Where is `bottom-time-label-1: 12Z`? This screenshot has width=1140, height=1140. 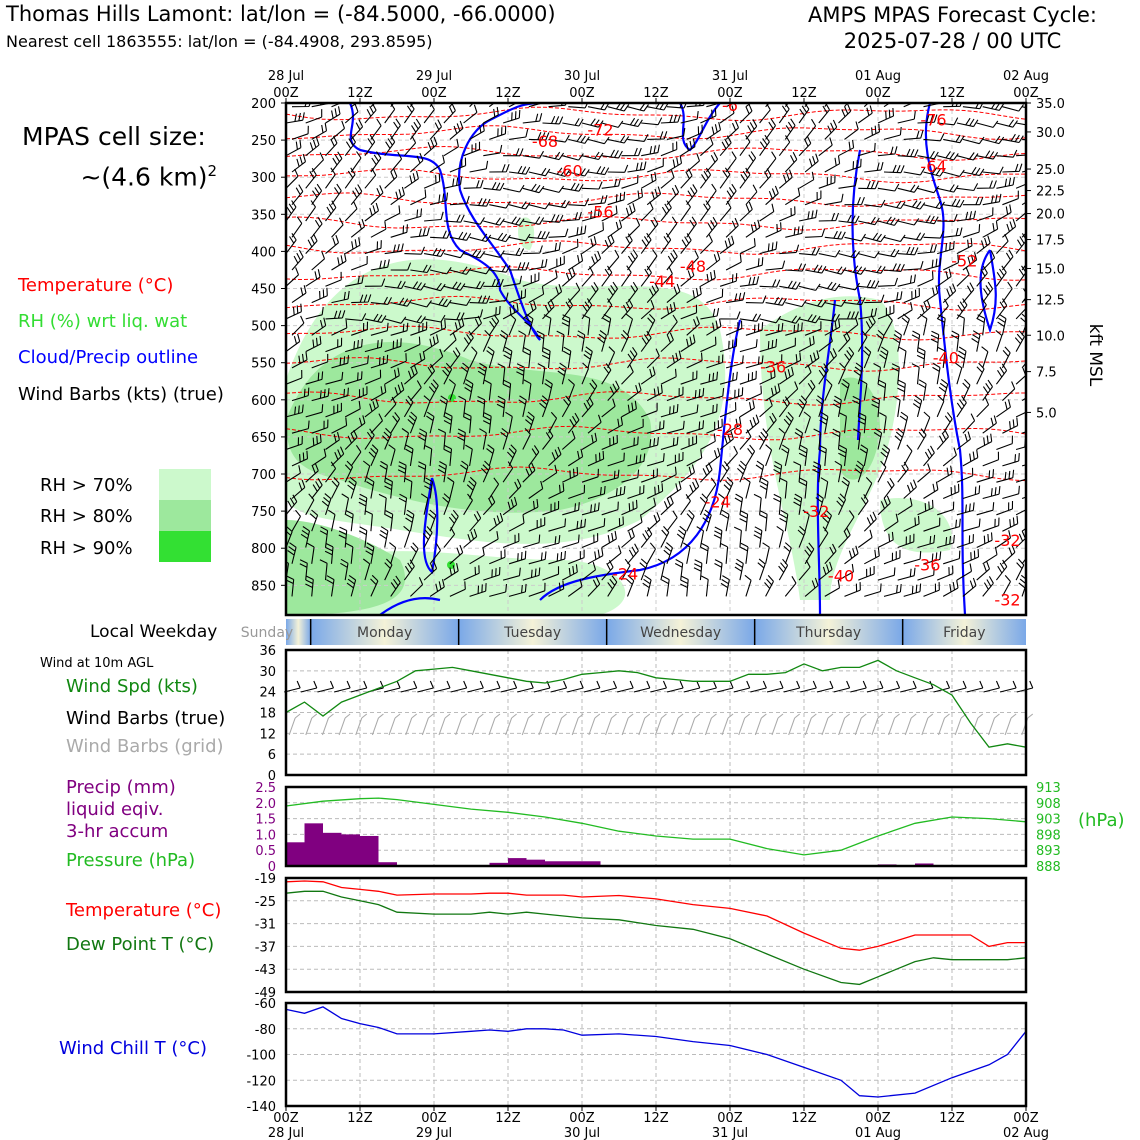 bottom-time-label-1: 12Z is located at coordinates (360, 1118).